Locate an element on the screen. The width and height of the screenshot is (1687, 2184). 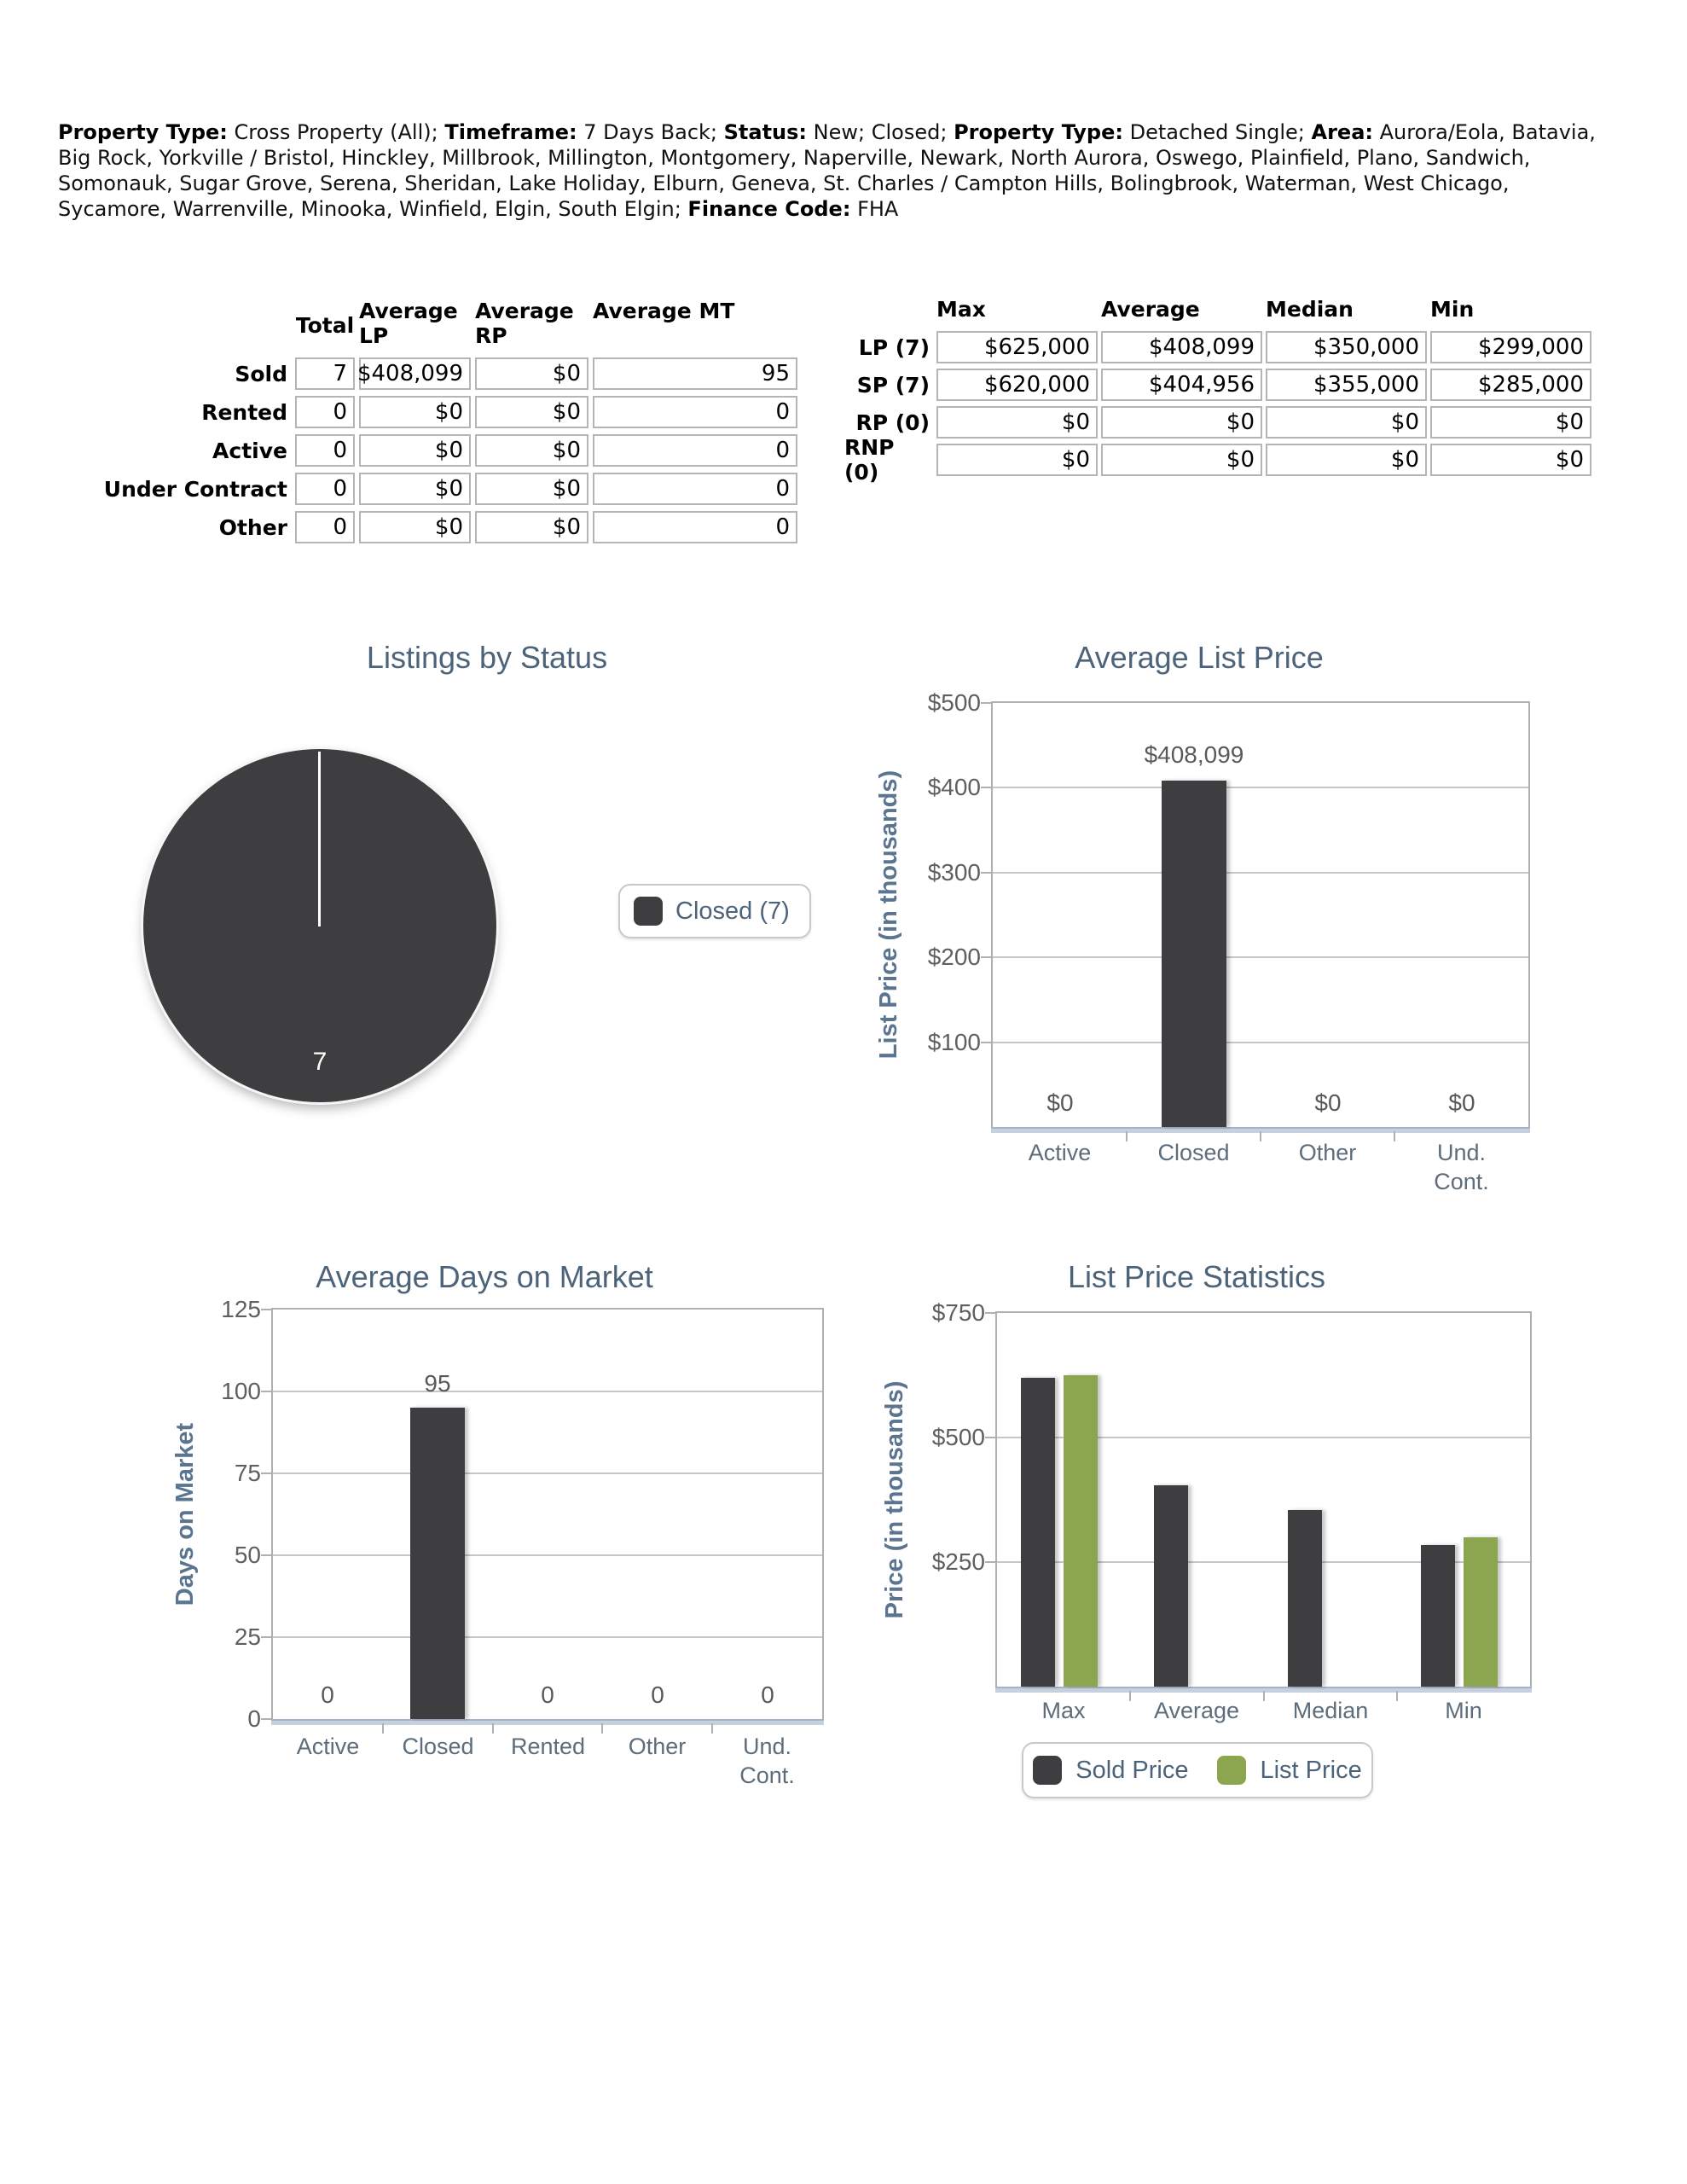
cell-sp-average: $404,956 is located at coordinates (1181, 385).